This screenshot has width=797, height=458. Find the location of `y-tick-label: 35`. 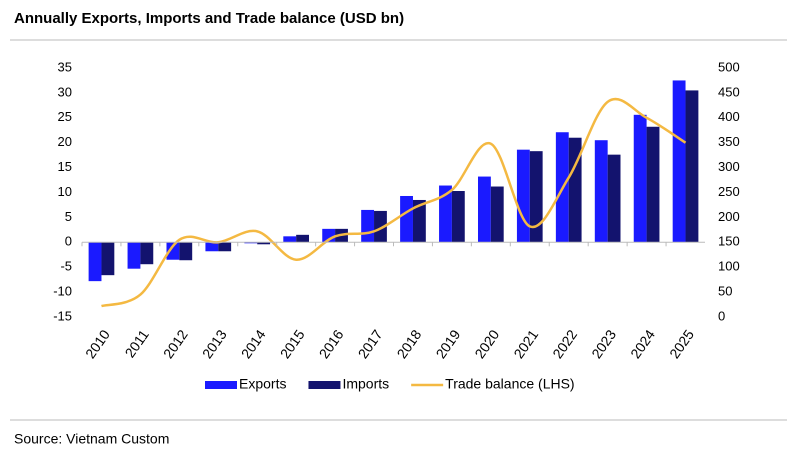

y-tick-label: 35 is located at coordinates (65, 66).